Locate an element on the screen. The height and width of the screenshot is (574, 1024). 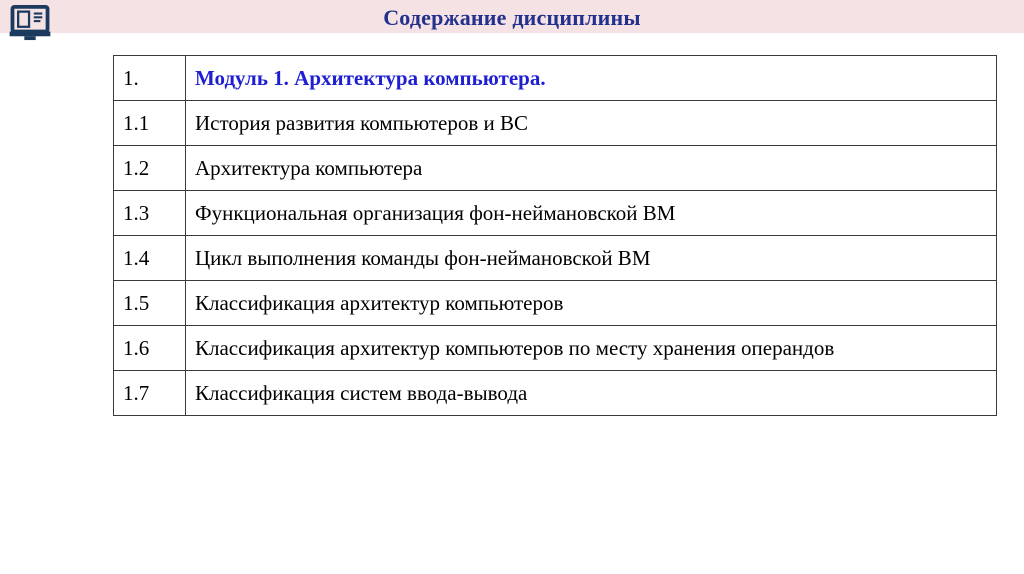
header-bar: Содержание дисциплины is located at coordinates (512, 16).